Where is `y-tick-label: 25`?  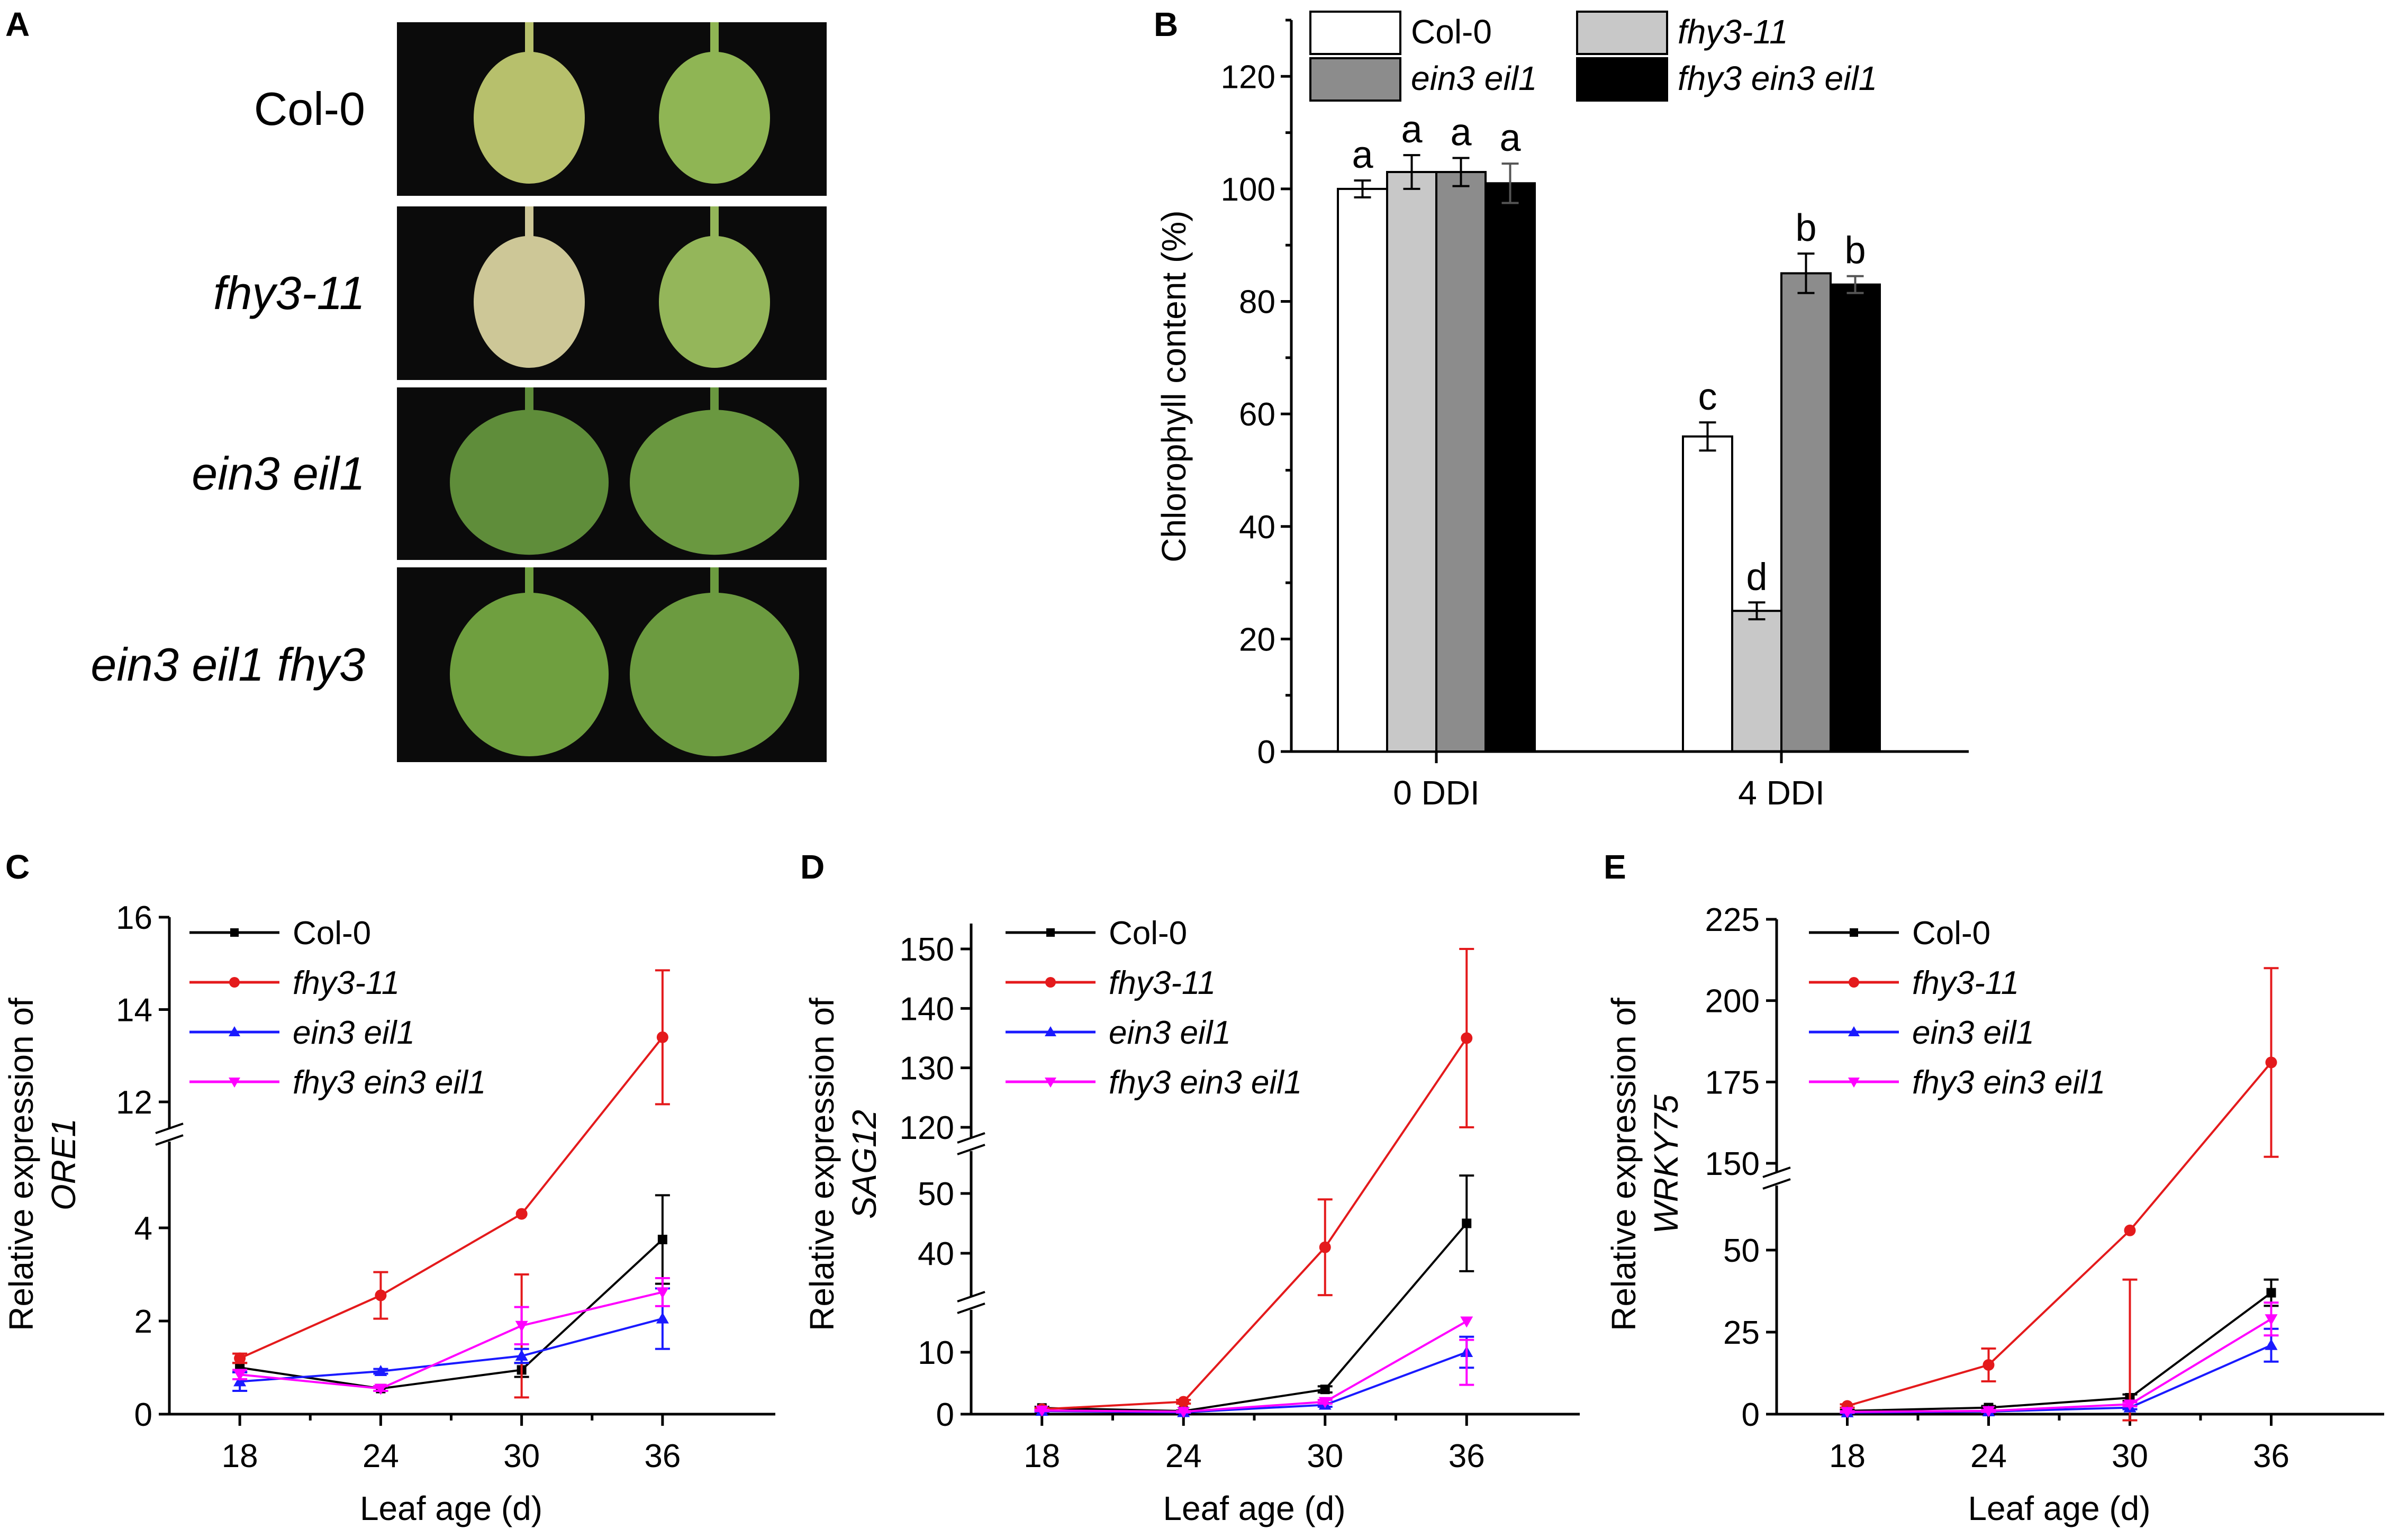 y-tick-label: 25 is located at coordinates (1742, 1333).